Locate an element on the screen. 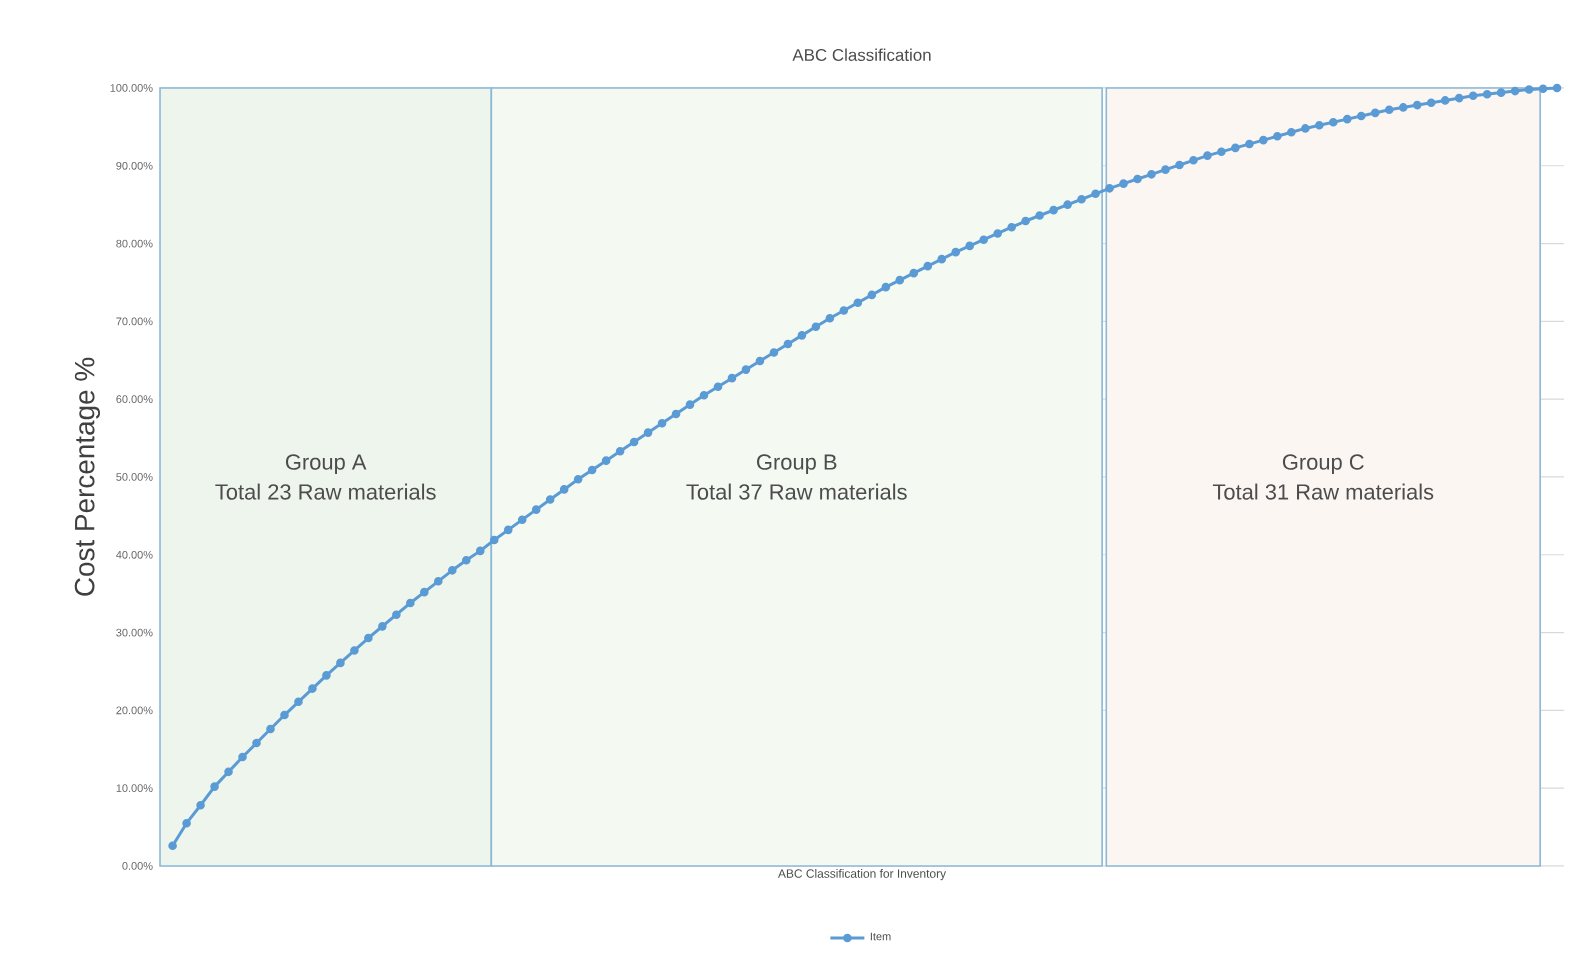  annotation: Total 37 Raw materials is located at coordinates (796, 491).